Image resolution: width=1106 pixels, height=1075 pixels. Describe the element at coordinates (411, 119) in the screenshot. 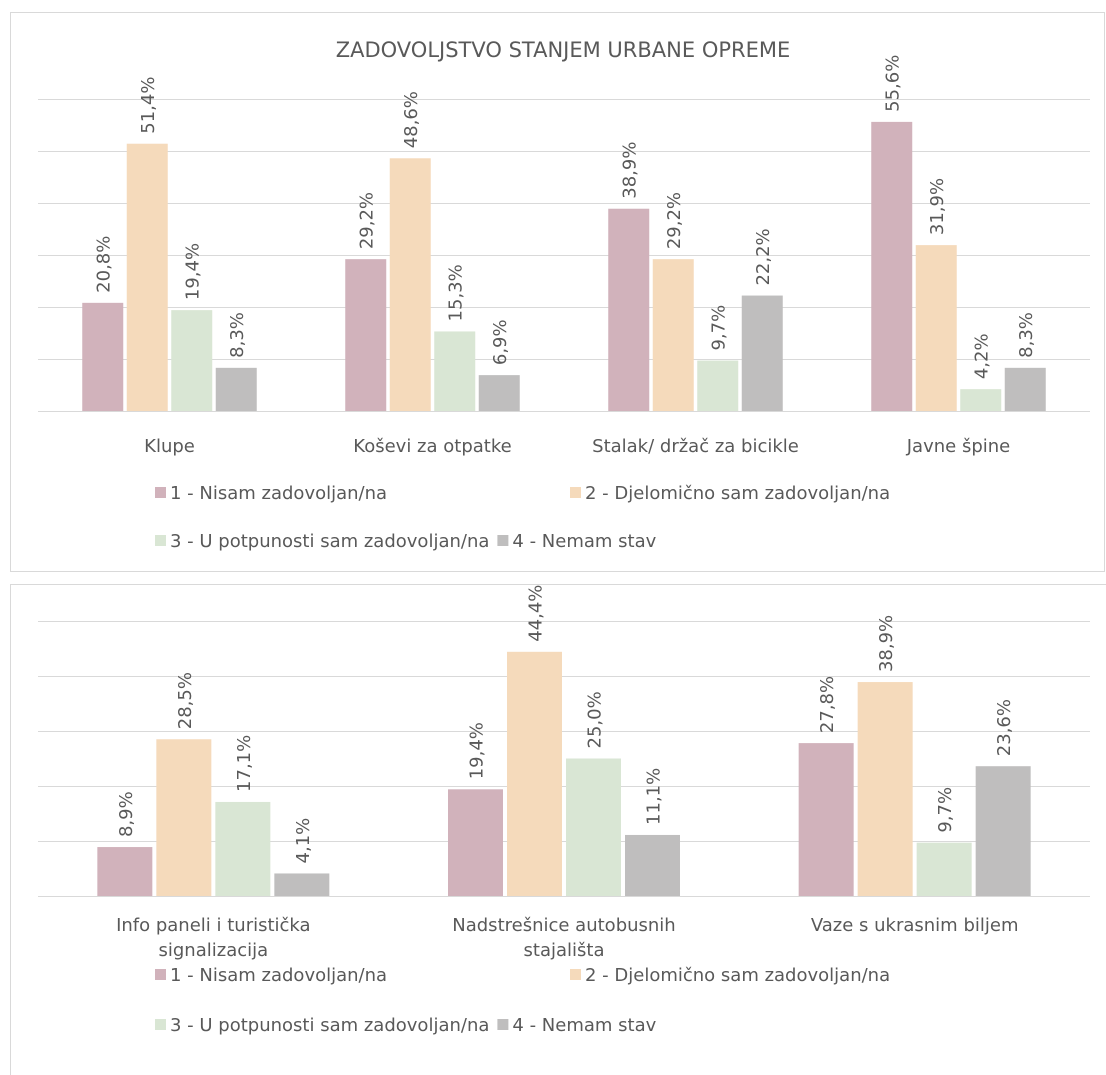

I see `data-label: 48,6%` at that location.